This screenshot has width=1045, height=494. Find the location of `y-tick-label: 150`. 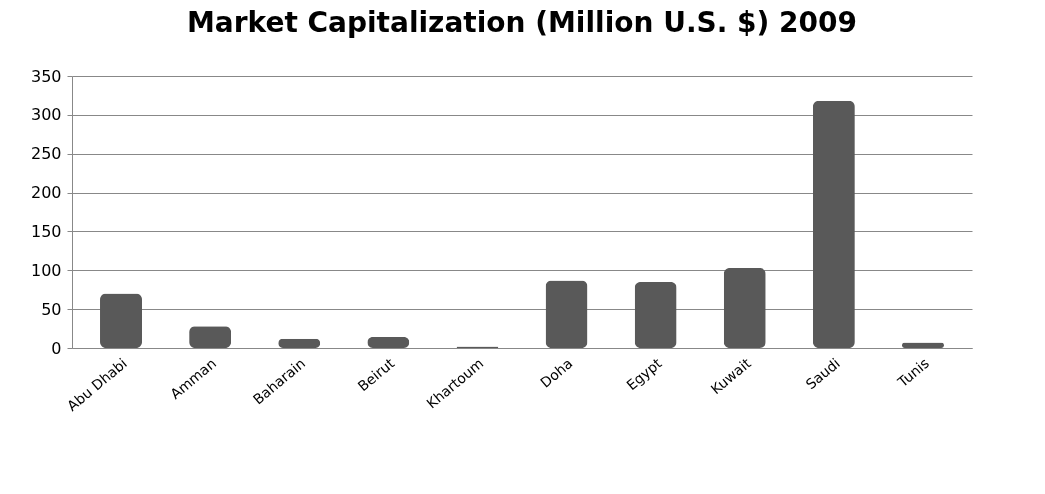

y-tick-label: 150 is located at coordinates (46, 231).